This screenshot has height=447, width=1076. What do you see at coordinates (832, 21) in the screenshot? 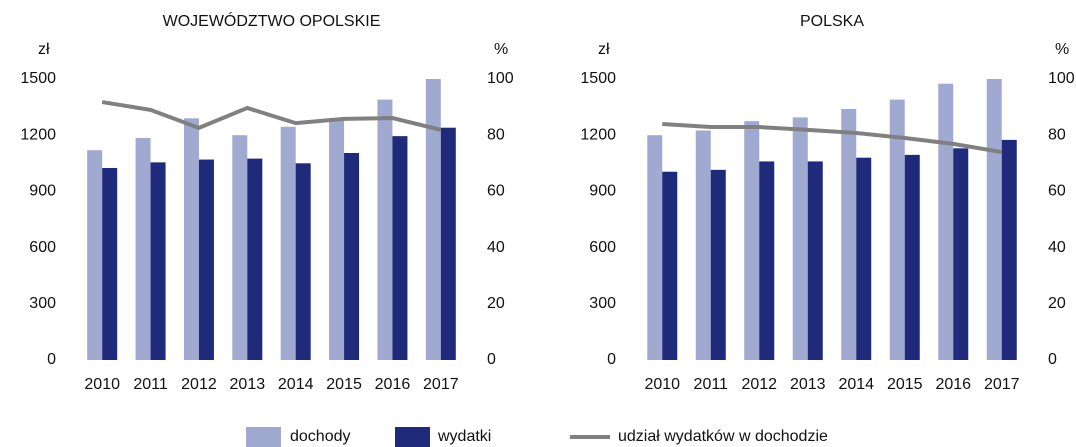
I see `chart-title: POLSKA` at bounding box center [832, 21].